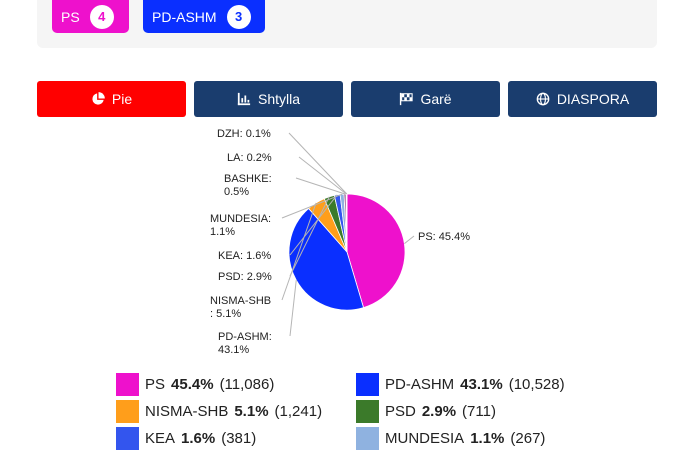  What do you see at coordinates (245, 343) in the screenshot?
I see `slice-label-pd-ashm: PD-ASHM:43.1%` at bounding box center [245, 343].